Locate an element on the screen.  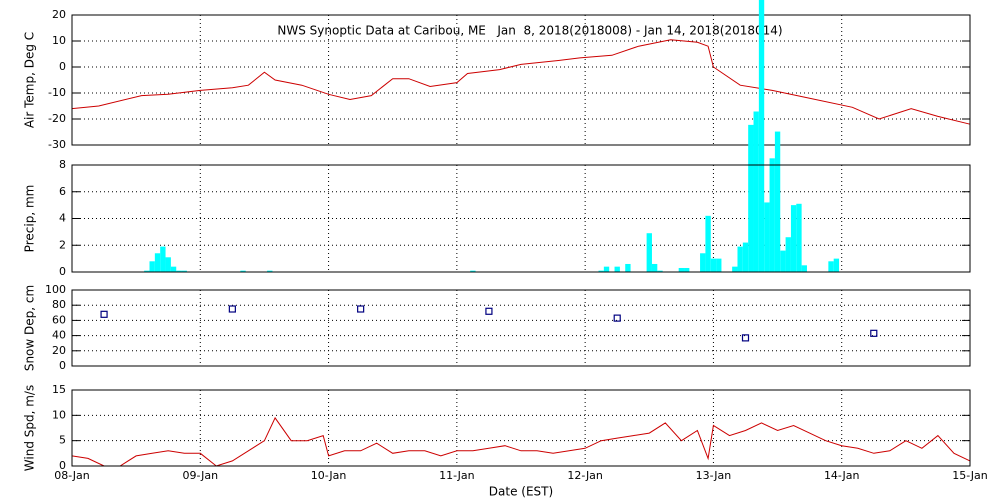
x-tick-label: 14-Jan is located at coordinates (842, 475).